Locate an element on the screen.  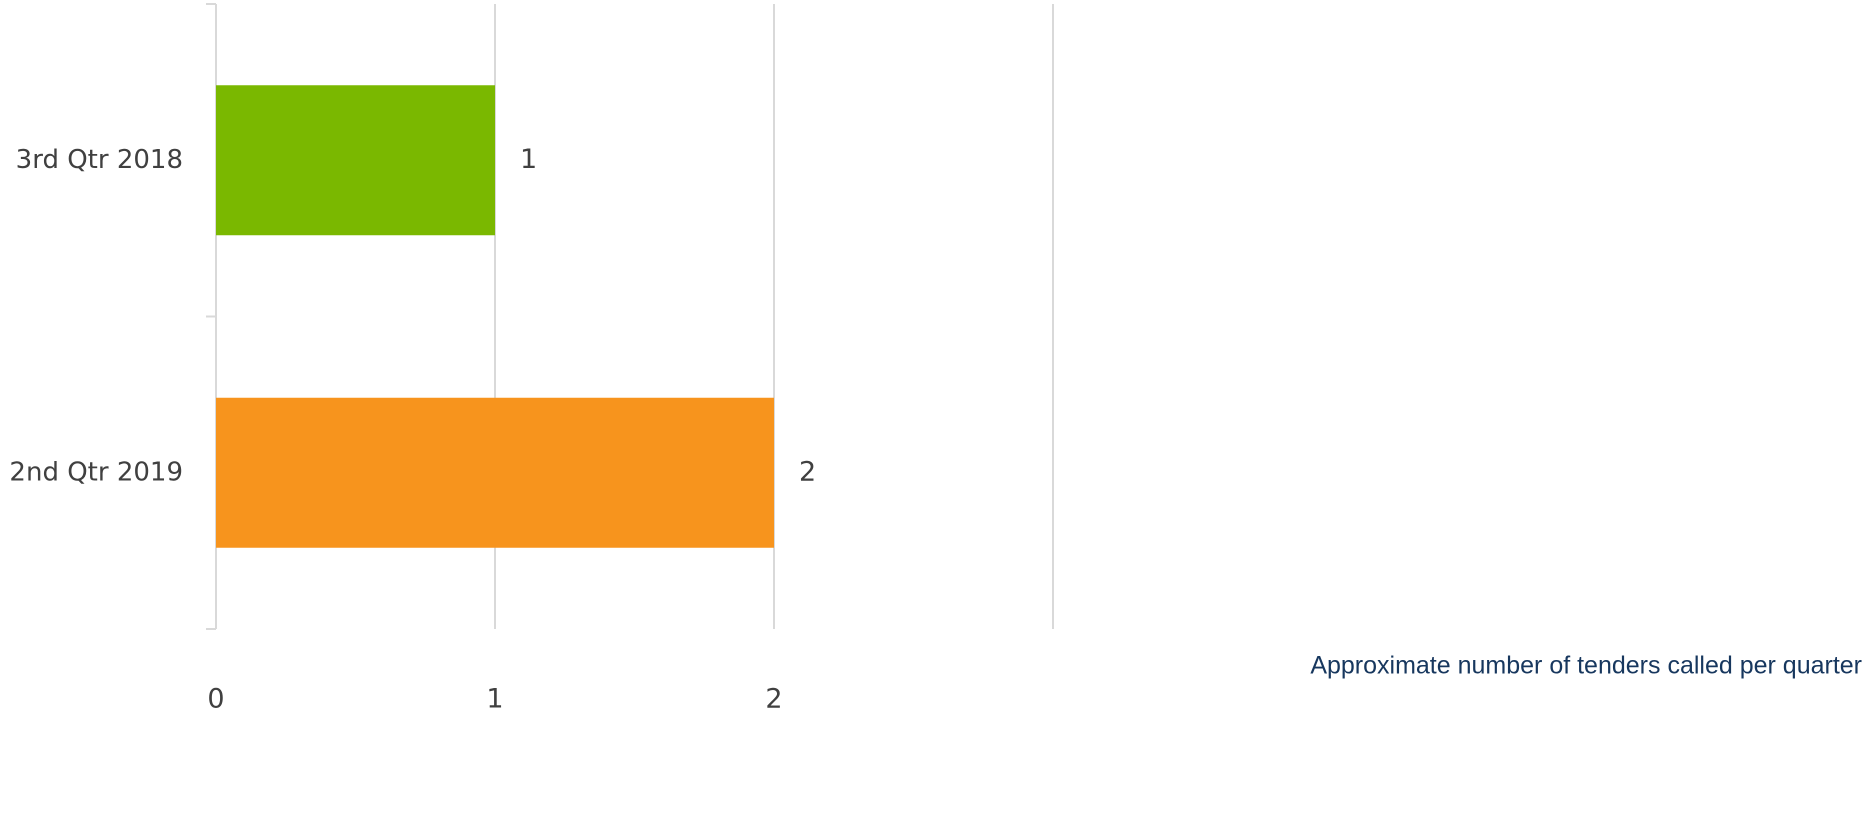
data-label: 2 is located at coordinates (807, 471).